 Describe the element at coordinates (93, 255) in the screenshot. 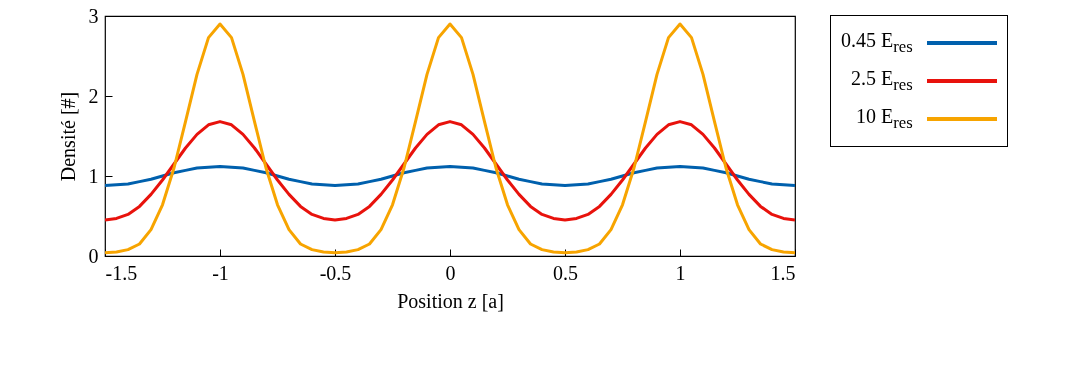

I see `y-tick-label: 0` at that location.